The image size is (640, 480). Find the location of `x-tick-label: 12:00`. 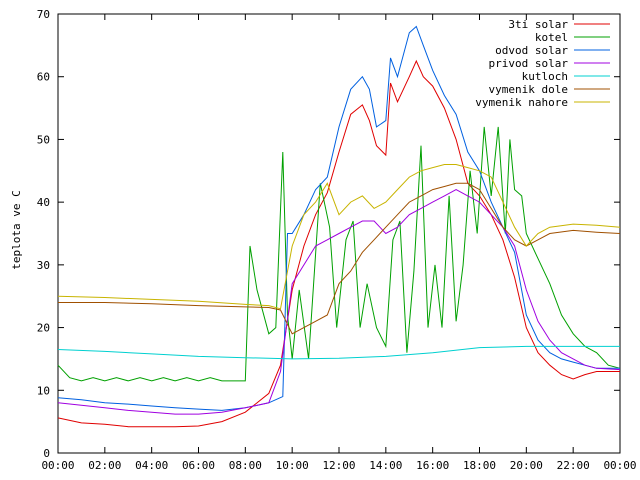

x-tick-label: 12:00 is located at coordinates (338, 465).